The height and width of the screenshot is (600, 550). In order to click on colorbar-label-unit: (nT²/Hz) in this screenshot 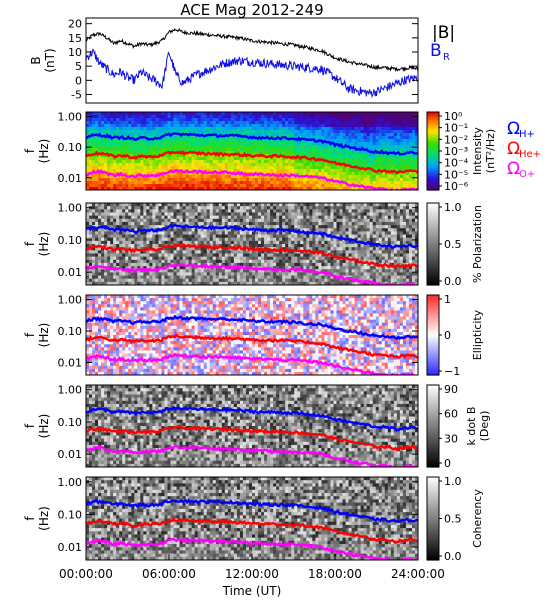, I will do `click(490, 151)`.